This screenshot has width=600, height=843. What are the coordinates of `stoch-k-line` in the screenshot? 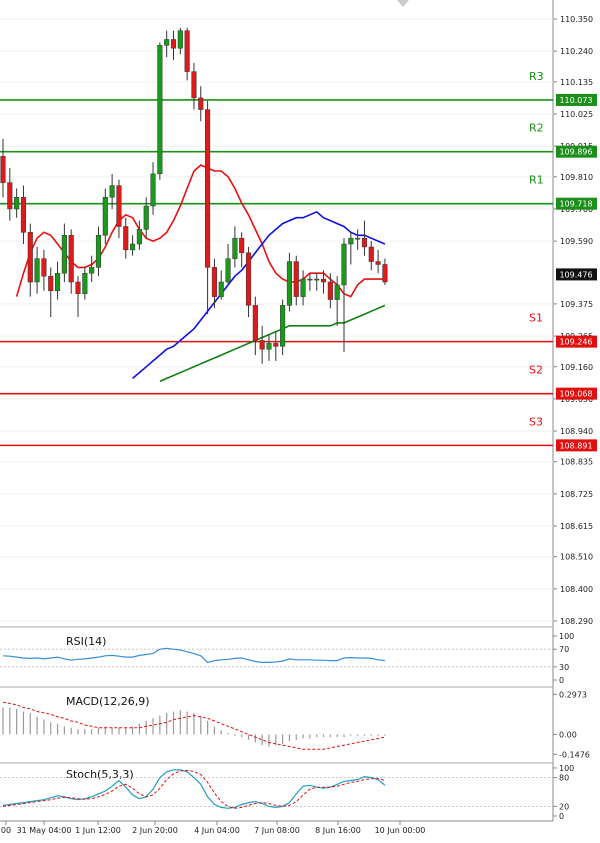 It's located at (194, 789).